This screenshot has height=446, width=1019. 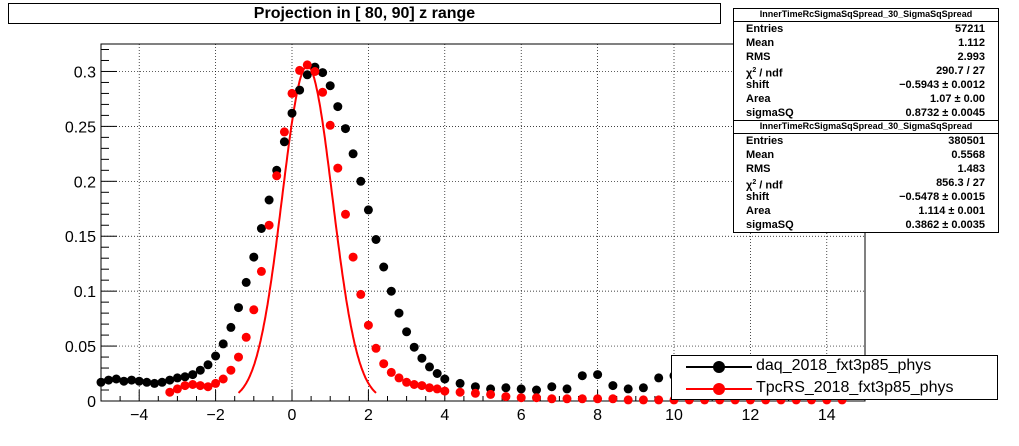 What do you see at coordinates (866, 211) in the screenshot?
I see `stats-row-area: Area 1.114 ± 0.001` at bounding box center [866, 211].